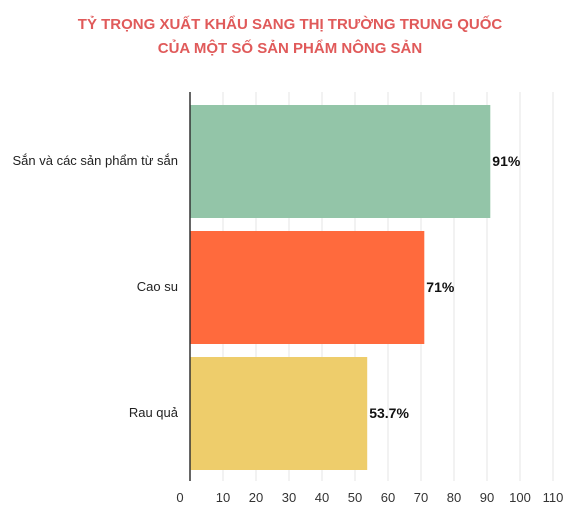 Image resolution: width=580 pixels, height=523 pixels. What do you see at coordinates (157, 286) in the screenshot?
I see `category-label-2: Cao su` at bounding box center [157, 286].